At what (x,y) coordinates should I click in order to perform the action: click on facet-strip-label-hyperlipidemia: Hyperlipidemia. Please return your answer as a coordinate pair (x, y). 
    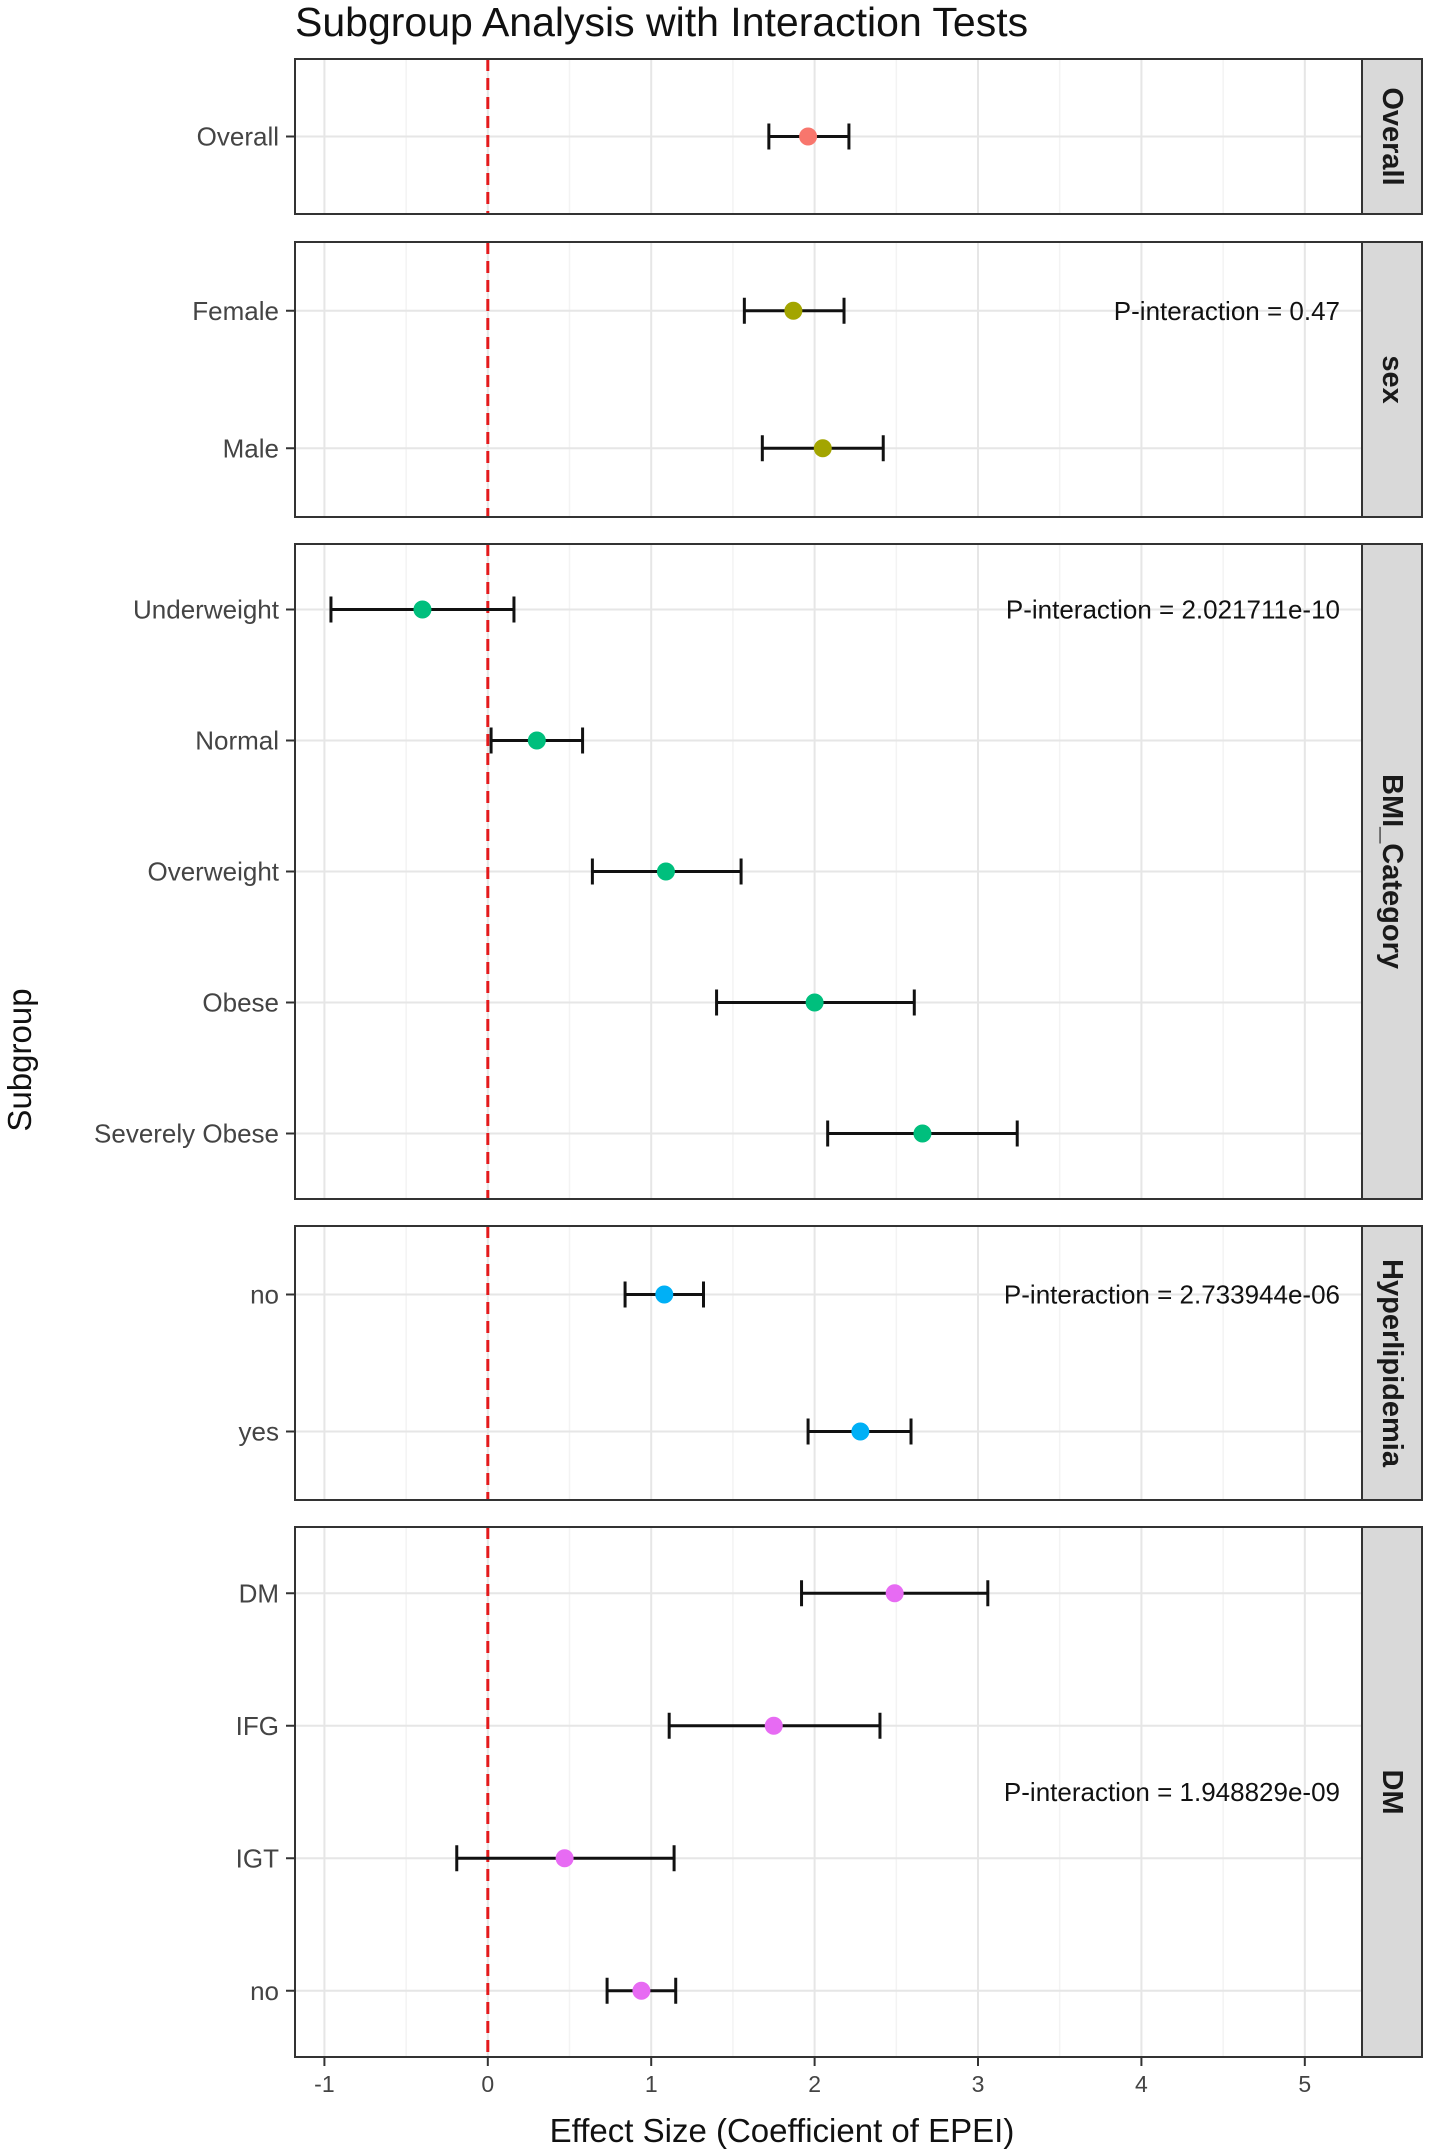
    Looking at the image, I should click on (1392, 1363).